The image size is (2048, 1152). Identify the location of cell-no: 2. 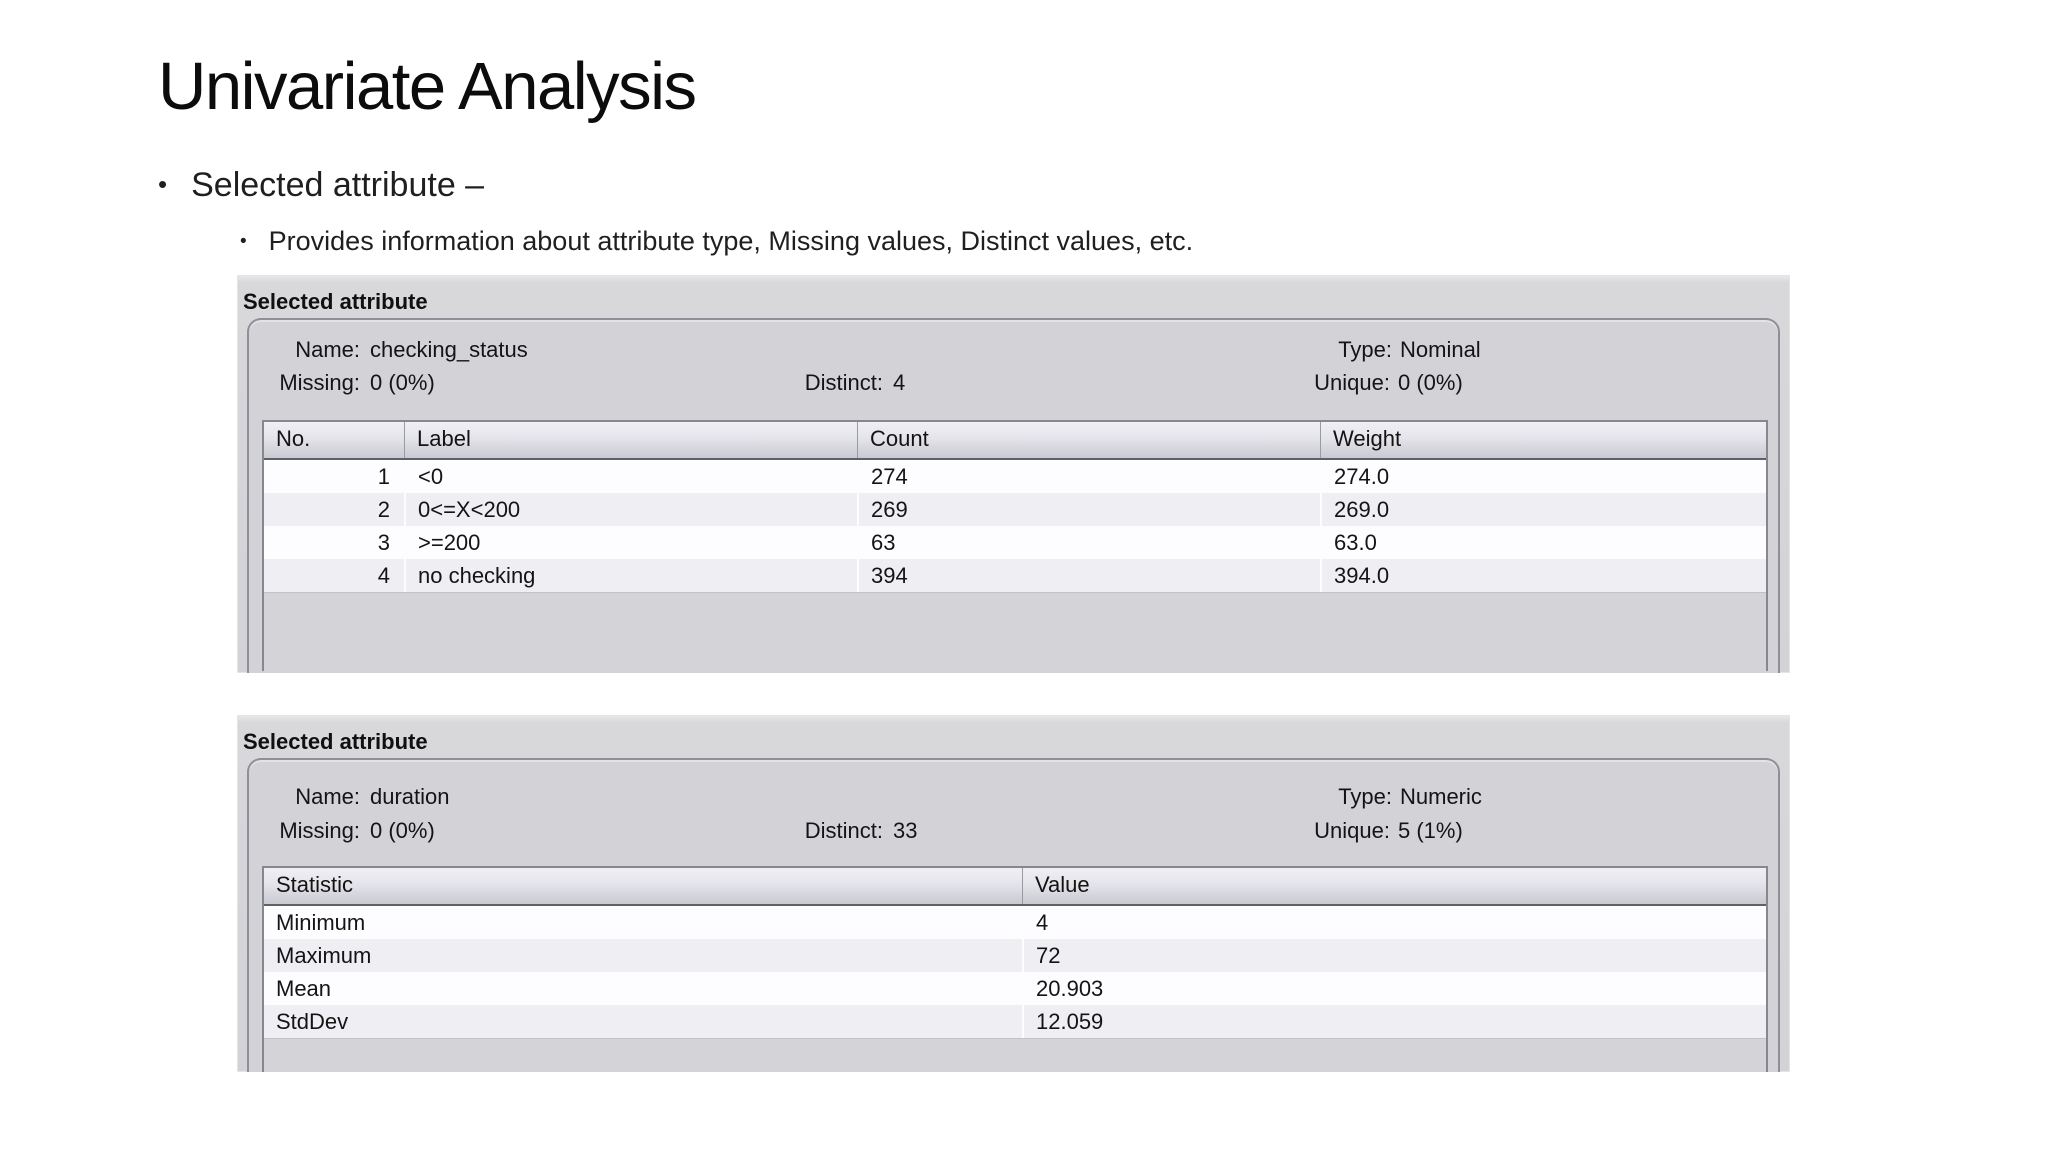
(334, 509).